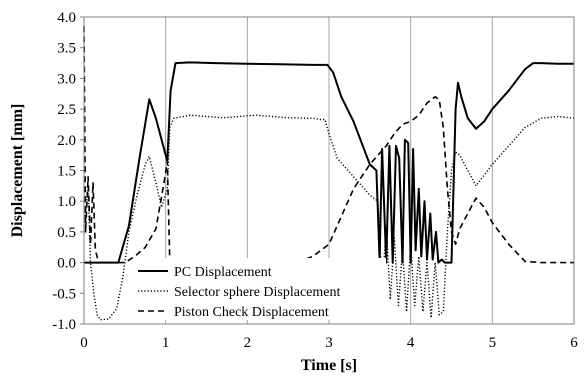 The width and height of the screenshot is (587, 379). I want to click on y-tick-label-5: 1.5, so click(66, 172).